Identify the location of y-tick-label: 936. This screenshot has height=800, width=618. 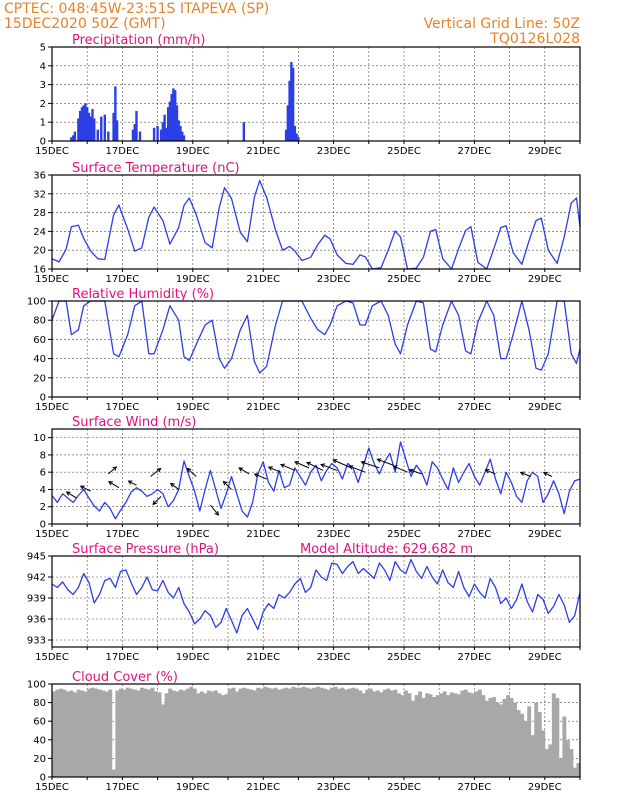
(36, 620).